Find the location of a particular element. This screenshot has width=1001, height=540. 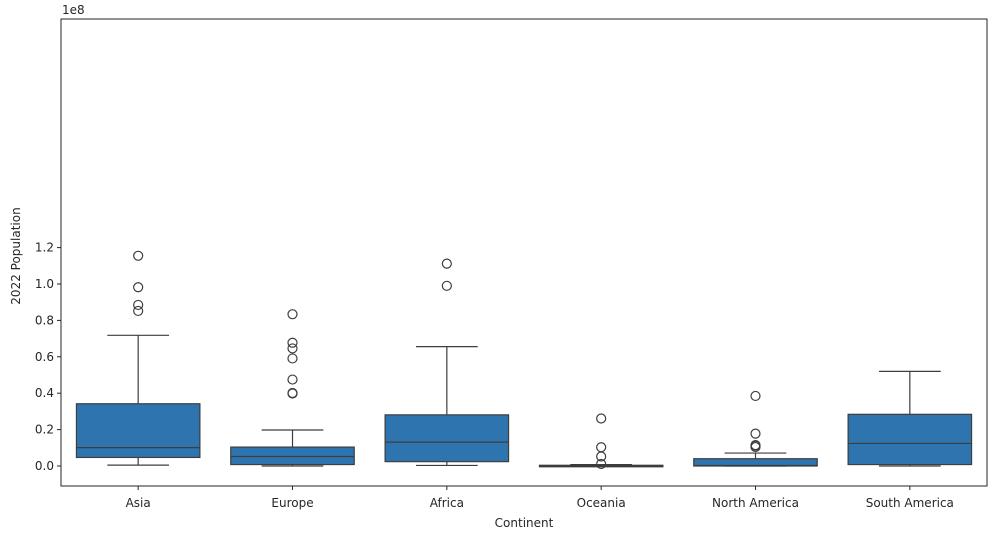

x-tick-label: Asia is located at coordinates (138, 503).